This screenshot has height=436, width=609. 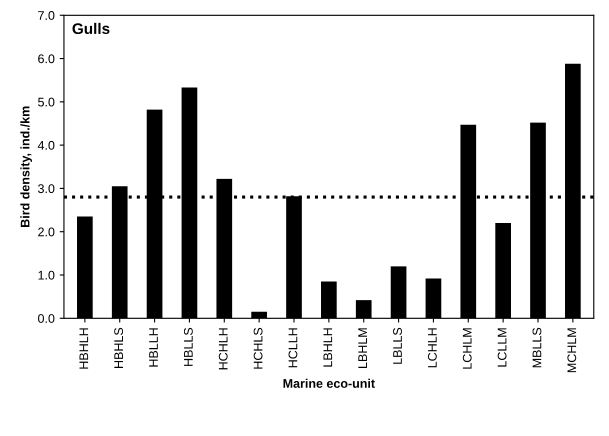 I want to click on x-tick-label: LBHLM, so click(x=362, y=348).